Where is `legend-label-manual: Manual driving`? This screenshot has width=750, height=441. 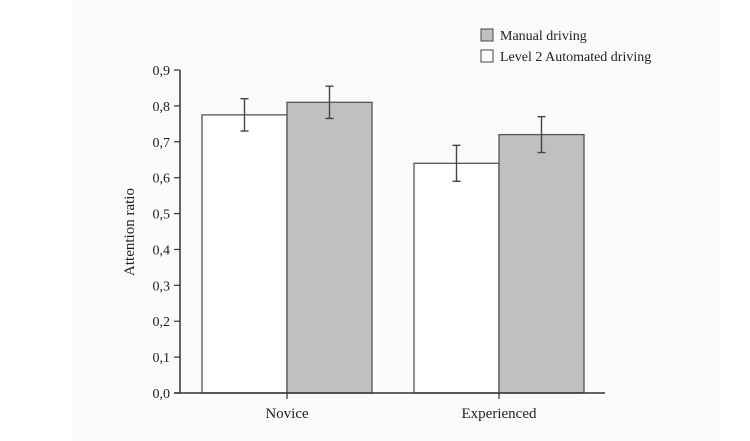 legend-label-manual: Manual driving is located at coordinates (543, 36).